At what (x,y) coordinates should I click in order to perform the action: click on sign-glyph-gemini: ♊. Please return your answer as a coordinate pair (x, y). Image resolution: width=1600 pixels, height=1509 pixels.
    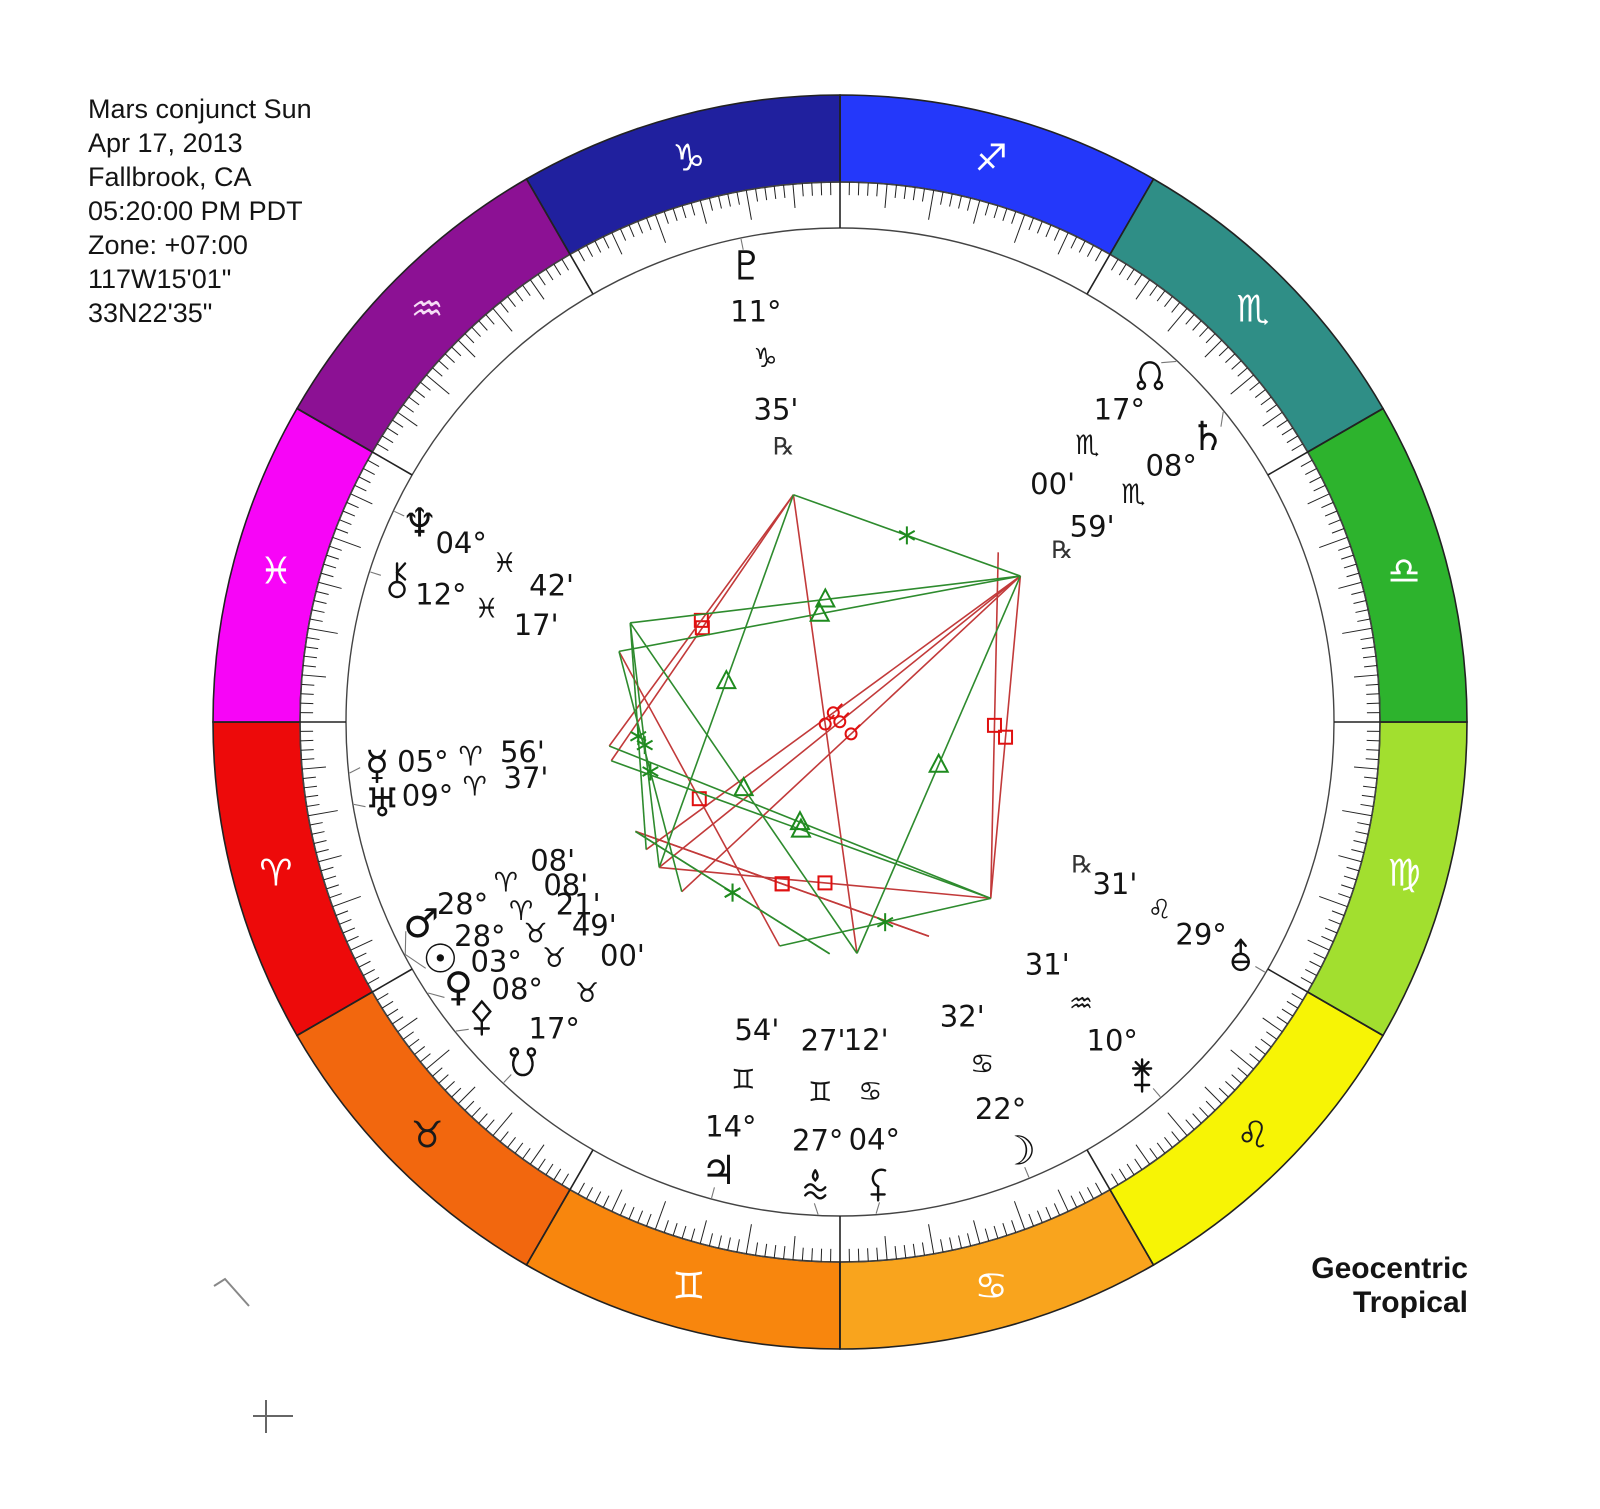
    Looking at the image, I should click on (688, 1286).